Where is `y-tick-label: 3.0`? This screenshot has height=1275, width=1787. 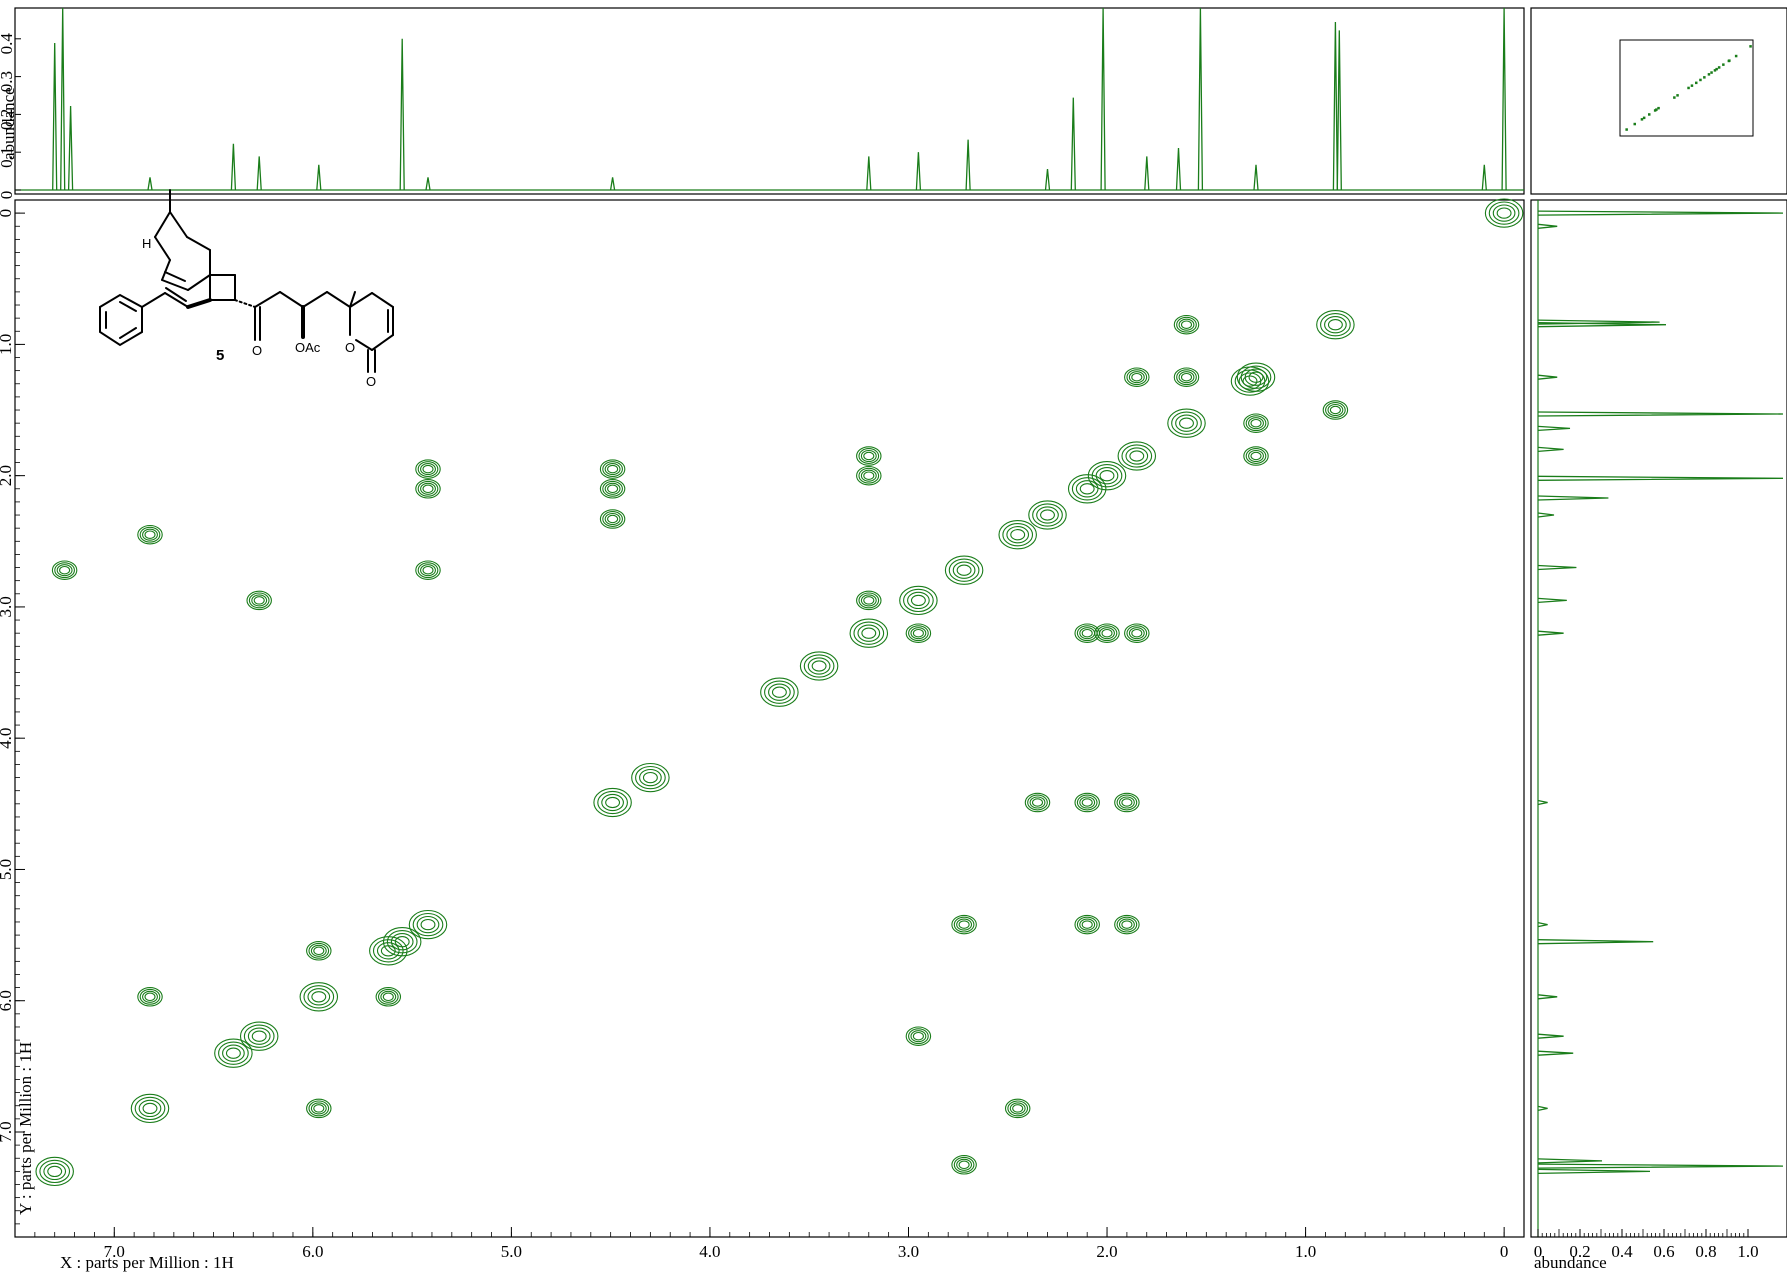
y-tick-label: 3.0 is located at coordinates (7, 606).